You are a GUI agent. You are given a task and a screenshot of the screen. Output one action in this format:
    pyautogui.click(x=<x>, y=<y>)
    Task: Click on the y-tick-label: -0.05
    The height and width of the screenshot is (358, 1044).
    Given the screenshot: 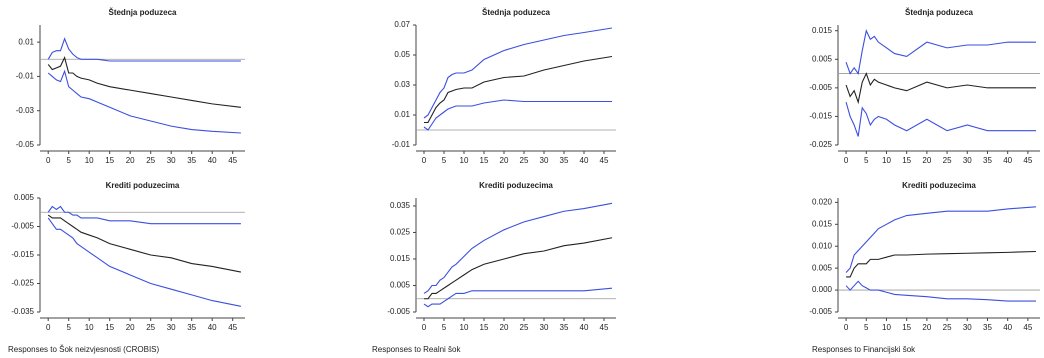 What is the action you would take?
    pyautogui.click(x=25, y=144)
    